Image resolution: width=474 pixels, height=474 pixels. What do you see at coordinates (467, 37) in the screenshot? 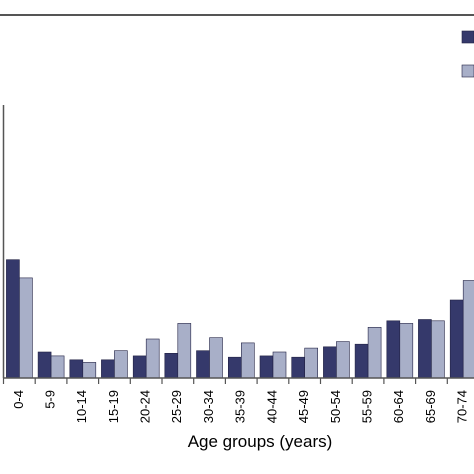
I see `legend-swatch-series1` at bounding box center [467, 37].